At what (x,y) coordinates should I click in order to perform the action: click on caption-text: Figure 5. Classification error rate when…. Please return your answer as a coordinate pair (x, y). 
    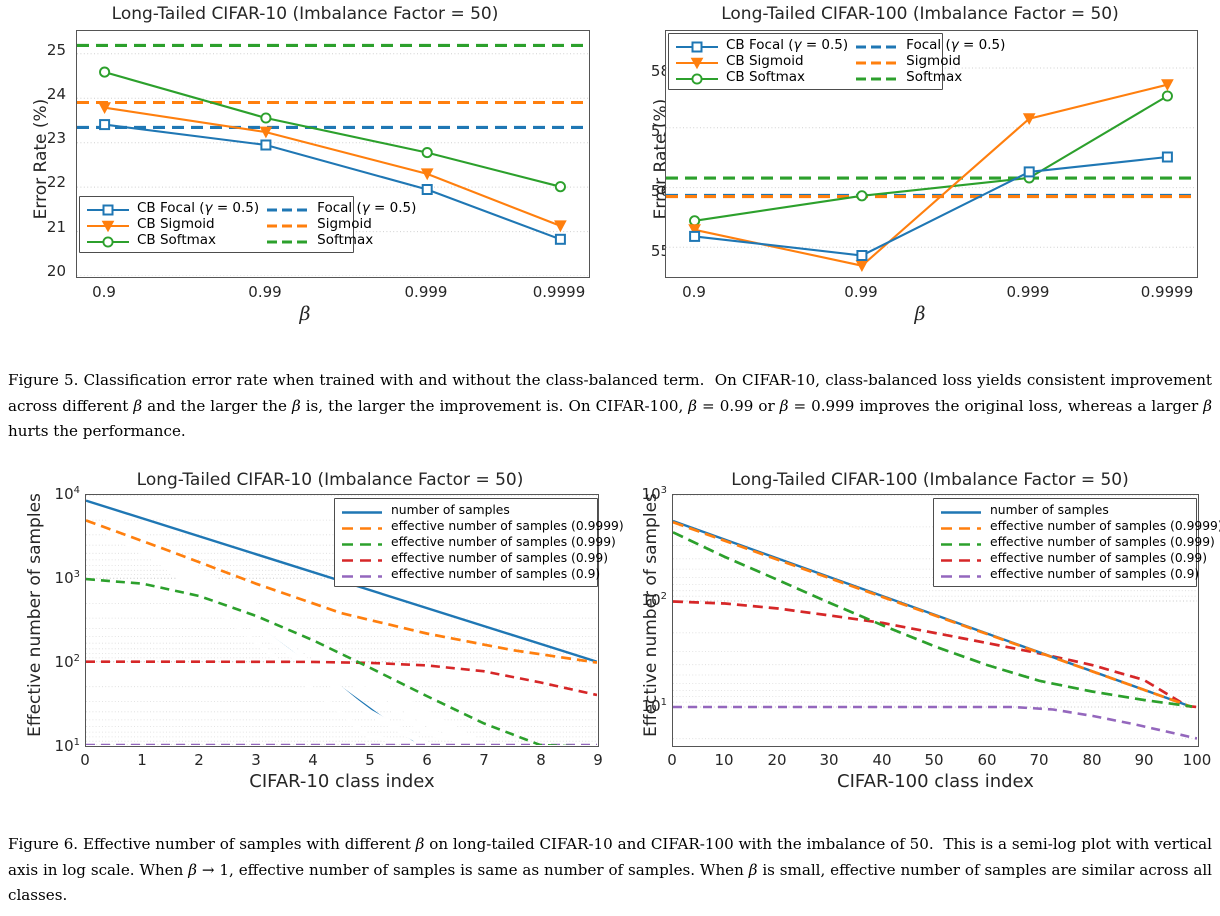
    Looking at the image, I should click on (610, 405).